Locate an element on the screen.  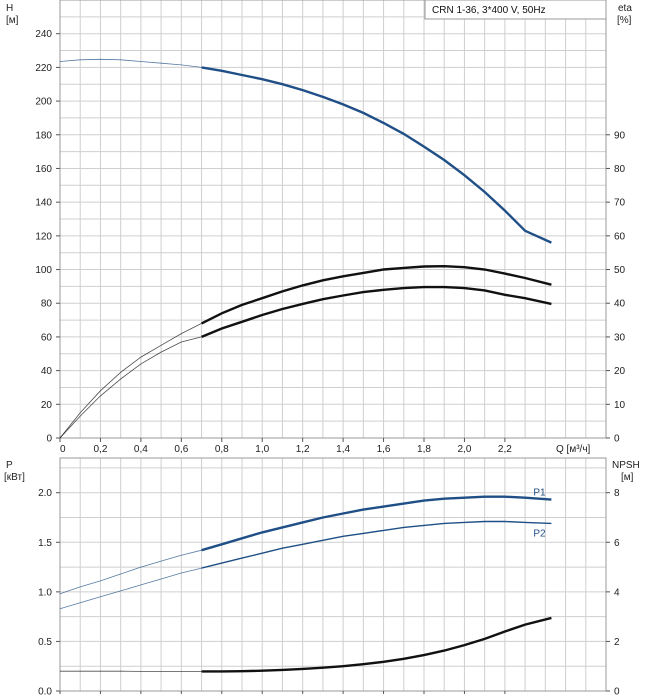
bottom-right-axis-ticks: 0 2 4 6 8 is located at coordinates (613, 593).